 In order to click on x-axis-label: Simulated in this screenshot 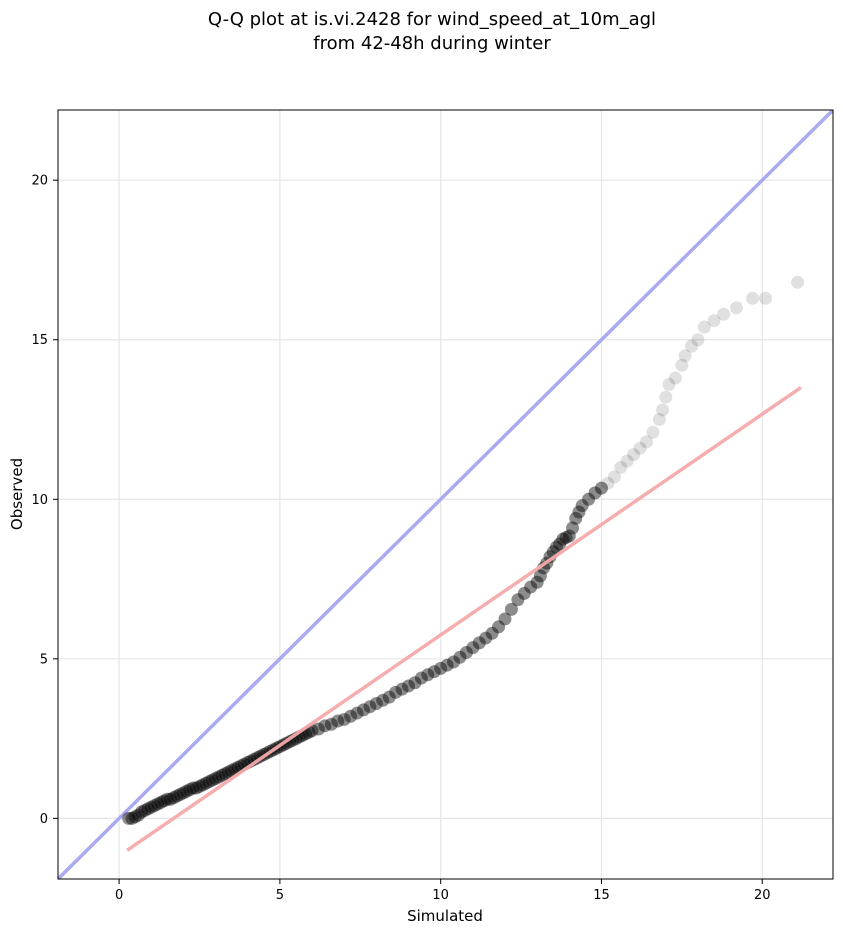, I will do `click(445, 916)`.